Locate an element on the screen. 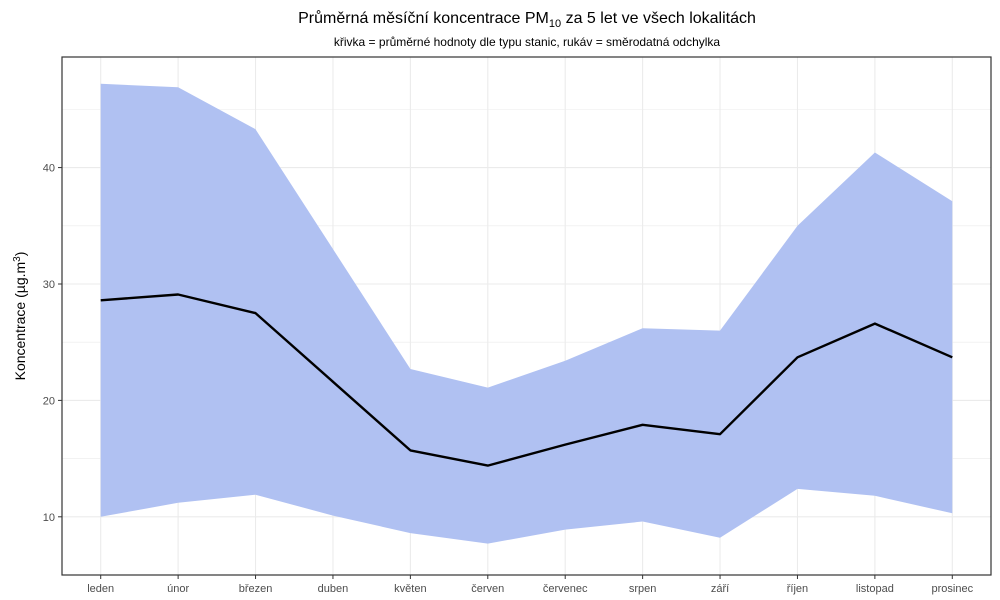 The image size is (1000, 600). y-axis-title-main: Koncentrace (µg.m is located at coordinates (20, 321).